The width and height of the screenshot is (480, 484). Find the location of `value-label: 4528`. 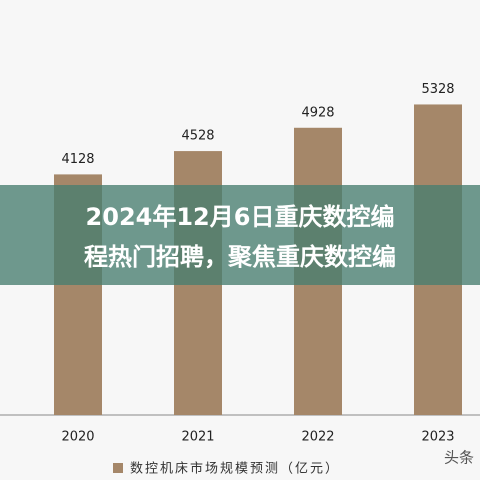

value-label: 4528 is located at coordinates (197, 136).